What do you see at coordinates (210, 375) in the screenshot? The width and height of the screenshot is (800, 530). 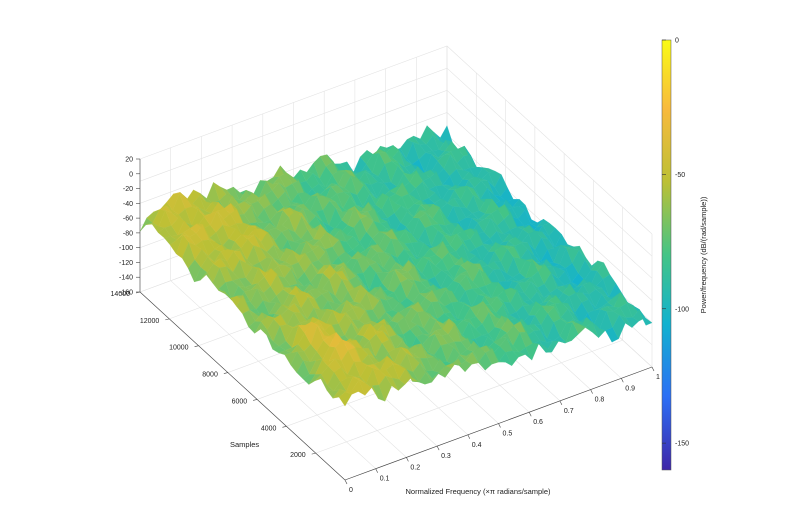 I see `y-tick-label: 8000` at bounding box center [210, 375].